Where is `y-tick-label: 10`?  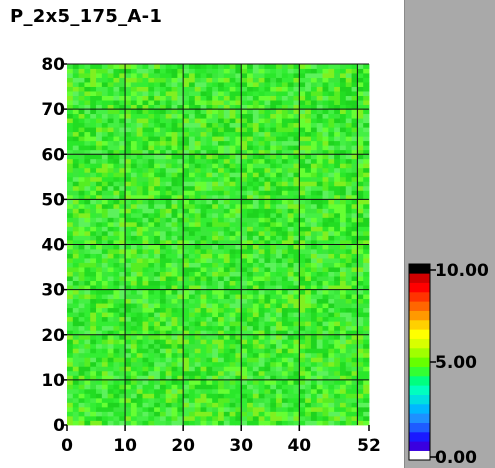
y-tick-label: 10 is located at coordinates (53, 381).